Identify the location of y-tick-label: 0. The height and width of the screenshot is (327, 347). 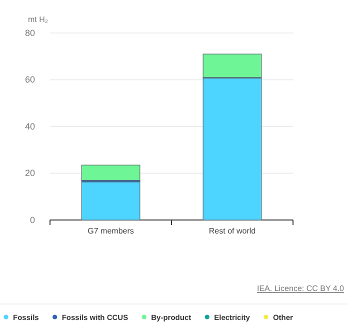
(32, 219).